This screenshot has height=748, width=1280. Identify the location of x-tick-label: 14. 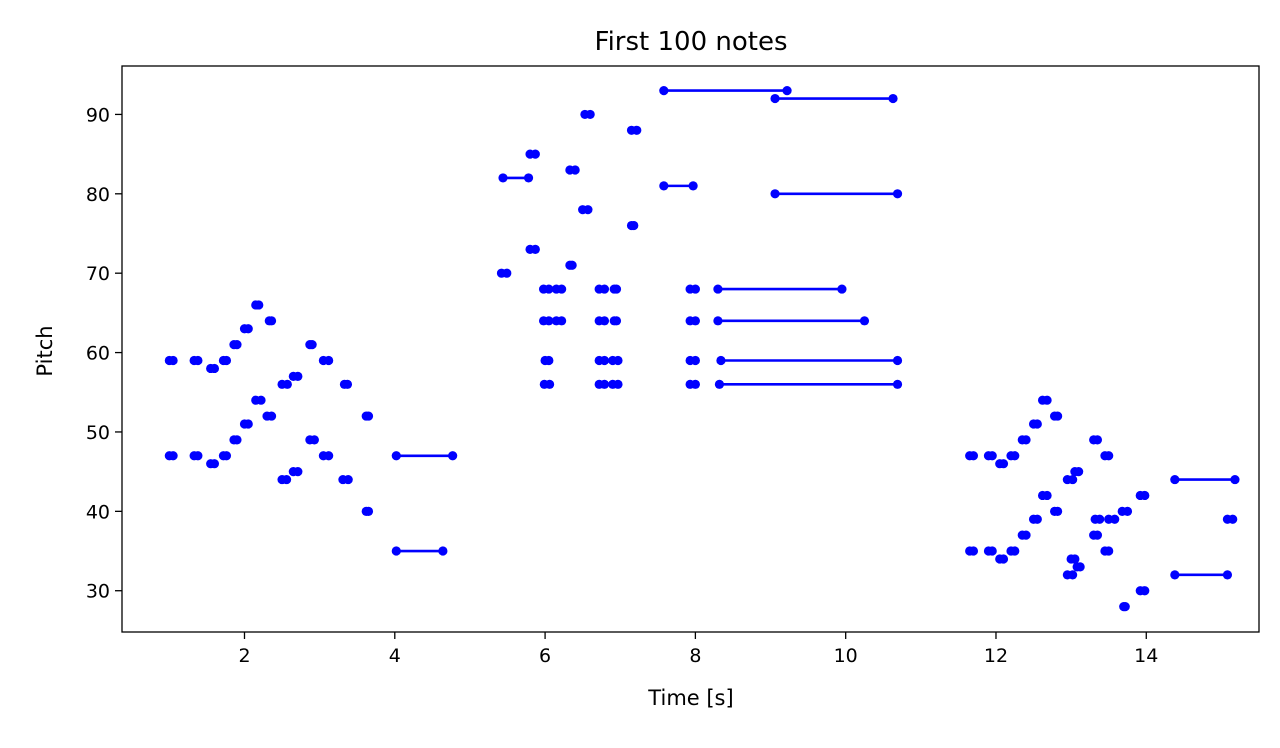
(1146, 656).